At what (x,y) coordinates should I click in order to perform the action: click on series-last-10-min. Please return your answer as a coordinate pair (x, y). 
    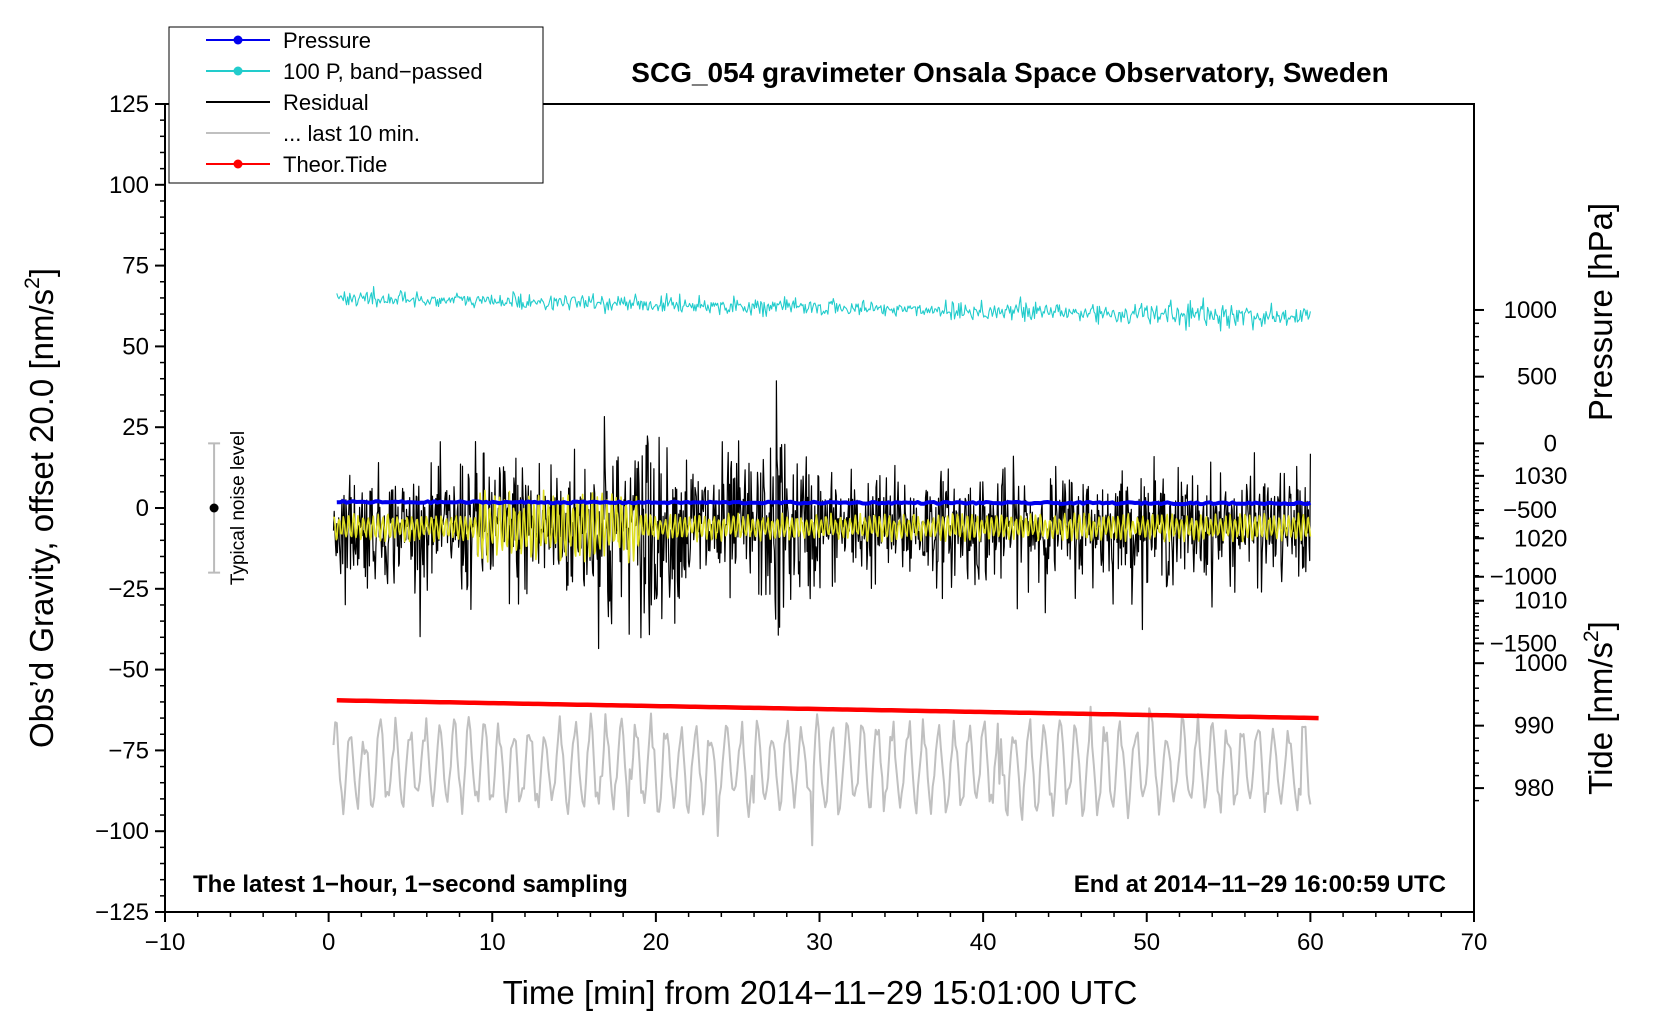
    Looking at the image, I should click on (822, 776).